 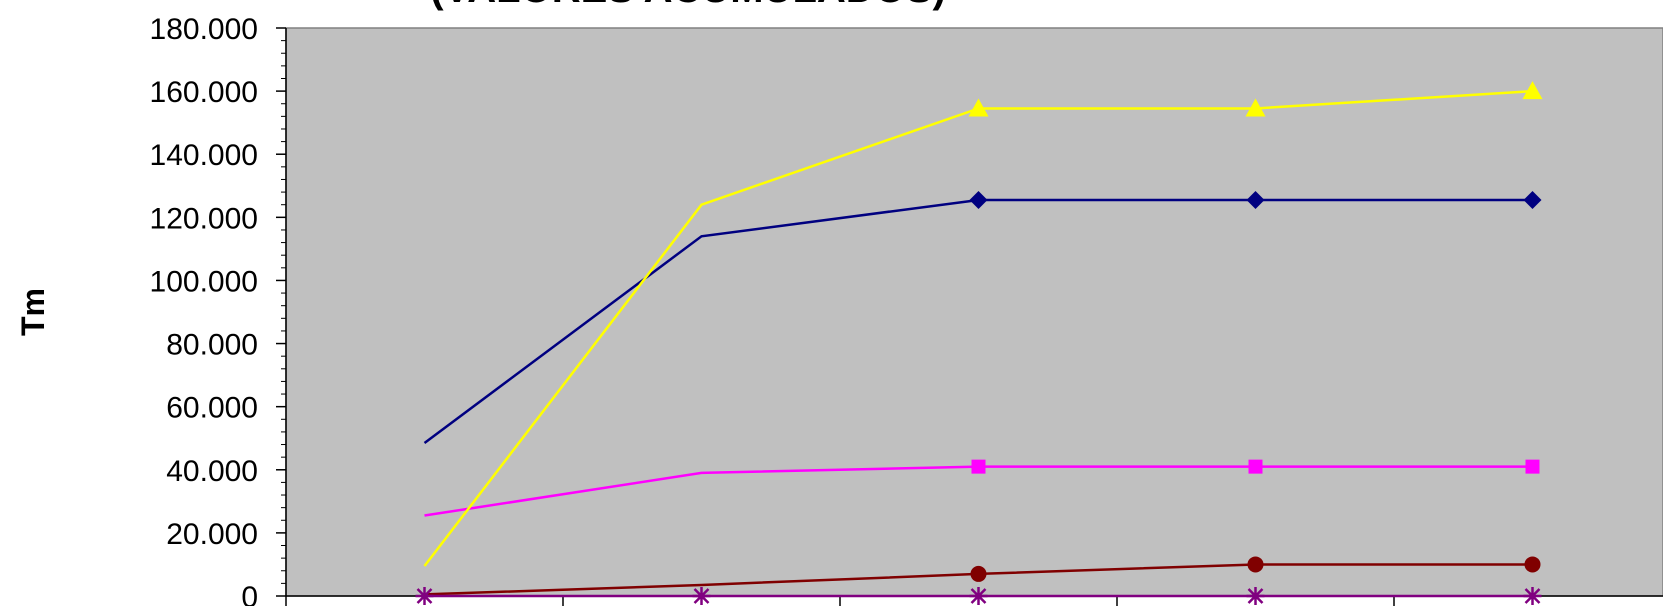 I want to click on y-tick-label: 100.000, so click(x=204, y=281).